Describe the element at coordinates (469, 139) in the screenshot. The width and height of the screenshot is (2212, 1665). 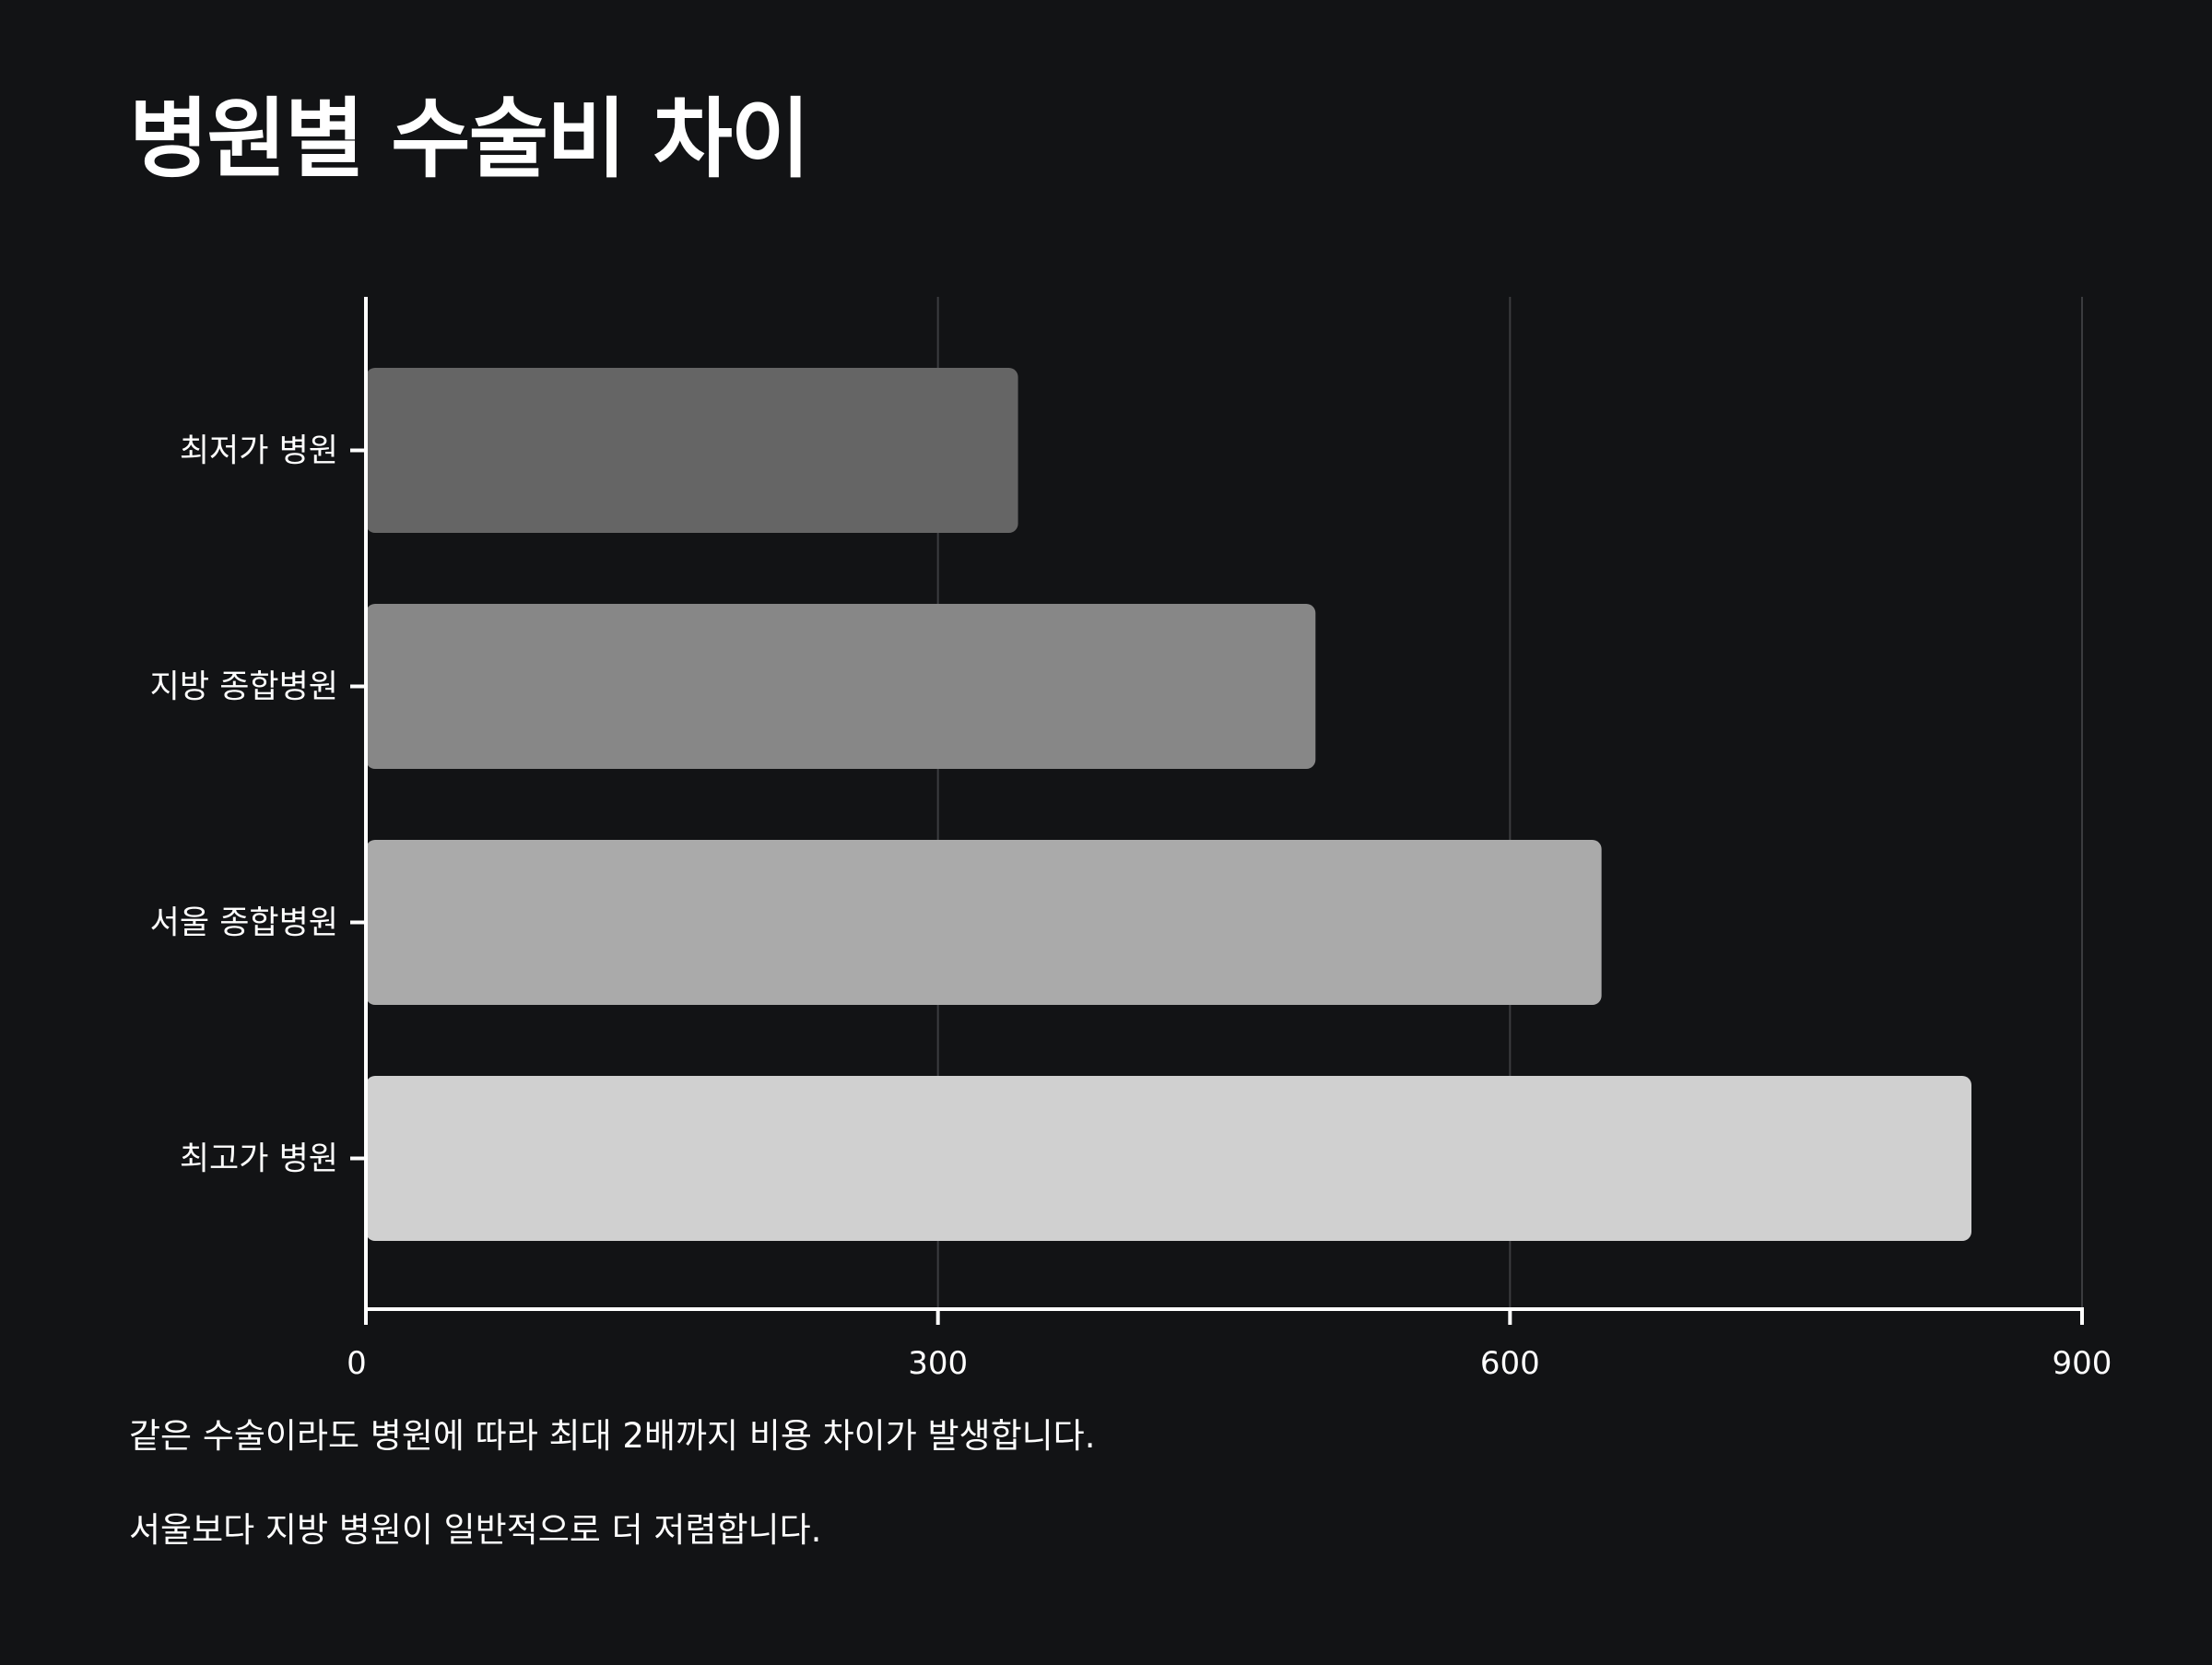
I see `chart-title: 병원별 수술비 차이` at that location.